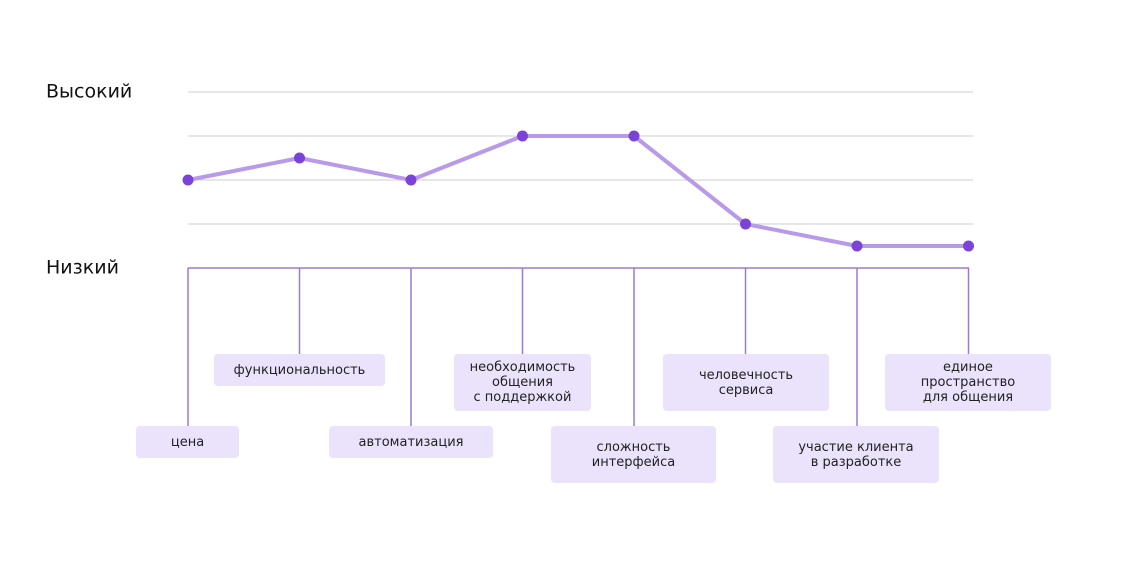 This screenshot has width=1124, height=568. I want to click on category-label: сложность интерфейса, so click(633, 454).